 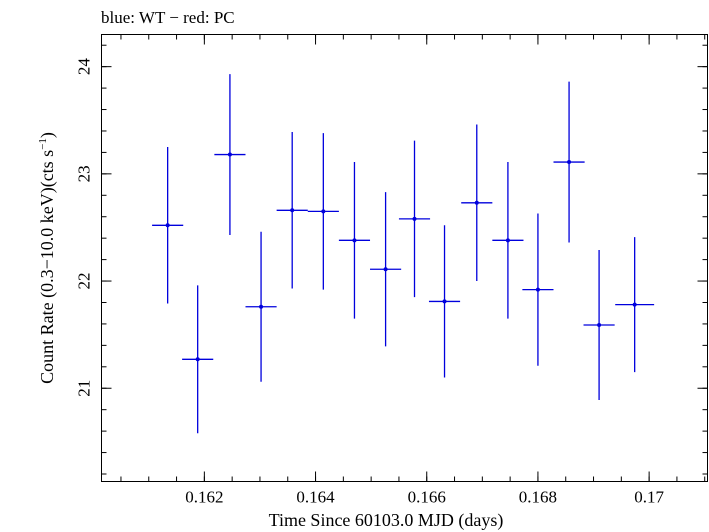 What do you see at coordinates (43, 144) in the screenshot?
I see `y-axis-label-sup: −1` at bounding box center [43, 144].